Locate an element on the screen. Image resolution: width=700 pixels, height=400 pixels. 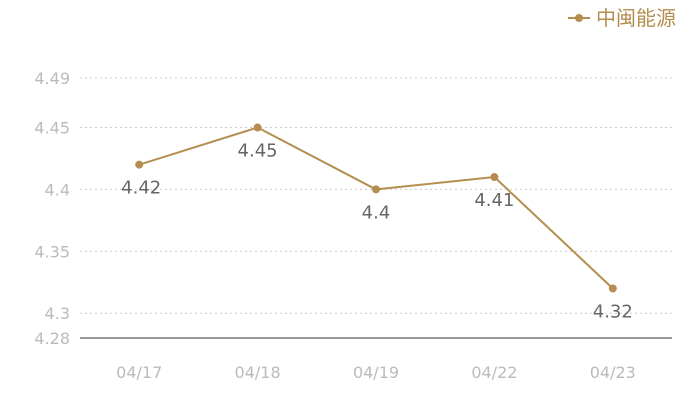
x-axis-tick-label: 04/18 is located at coordinates (258, 372).